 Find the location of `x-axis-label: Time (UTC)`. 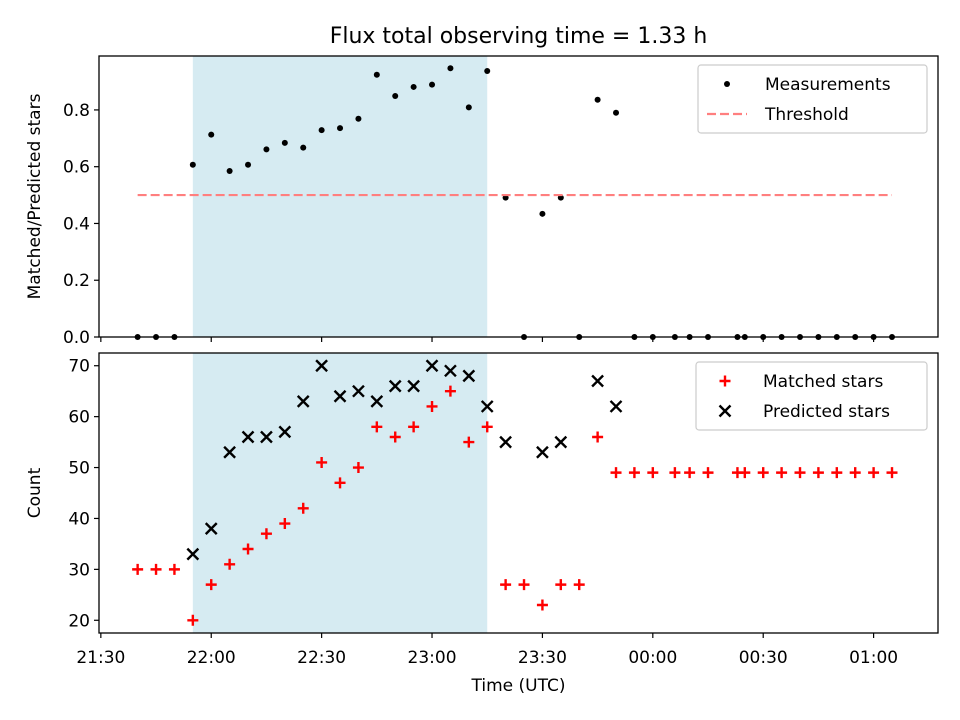

x-axis-label: Time (UTC) is located at coordinates (518, 686).